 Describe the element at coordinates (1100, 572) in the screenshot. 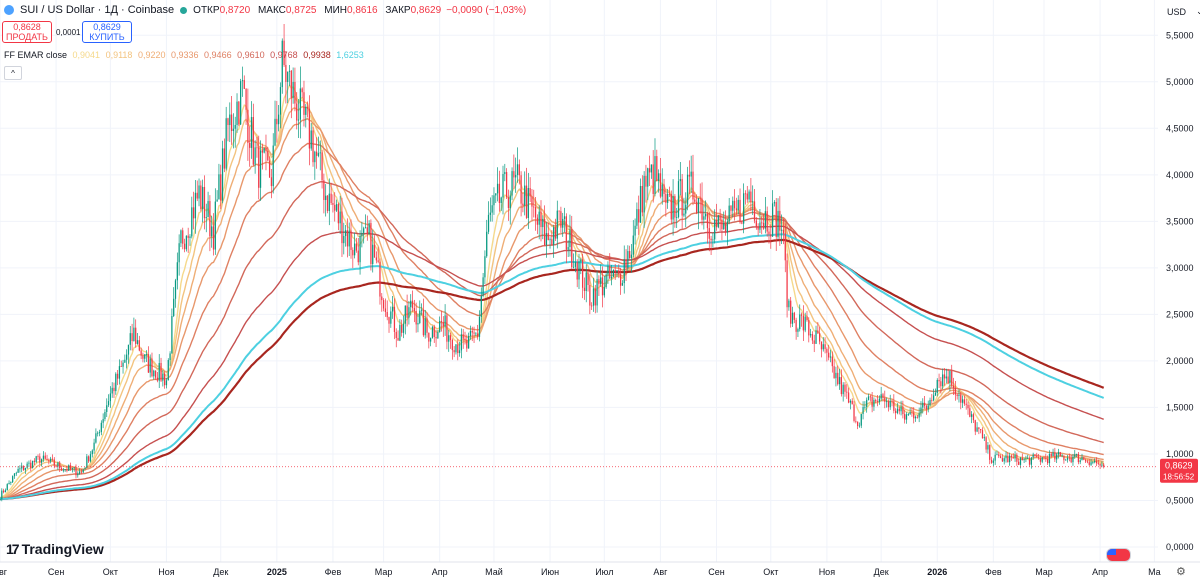

I see `x-tick-label: Апр` at that location.